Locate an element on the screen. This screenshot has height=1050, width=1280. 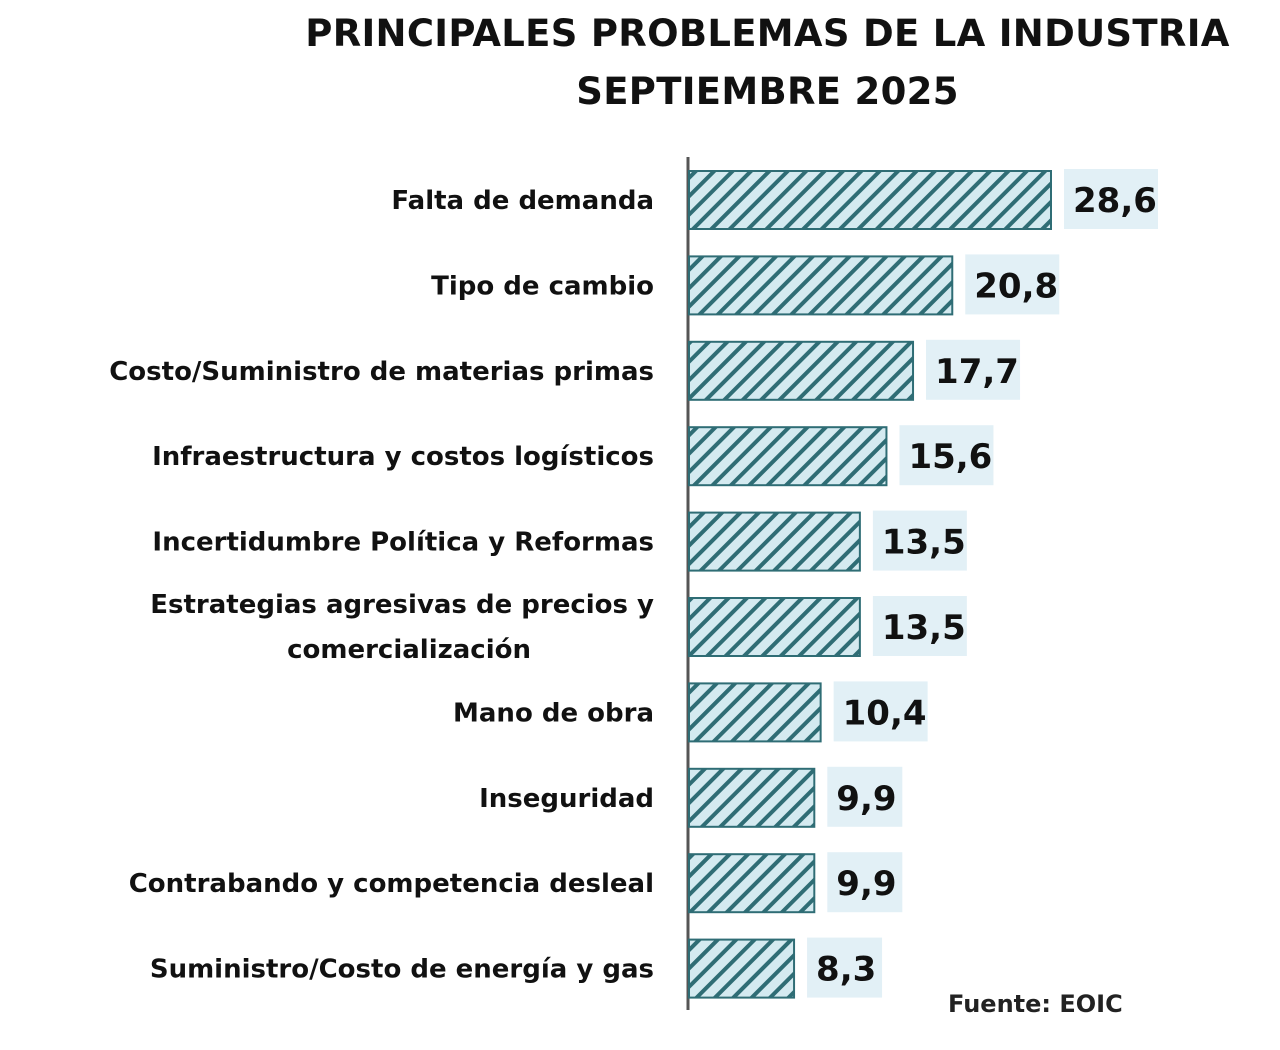
category-label: Incertidumbre Política y Reformas is located at coordinates (403, 543).